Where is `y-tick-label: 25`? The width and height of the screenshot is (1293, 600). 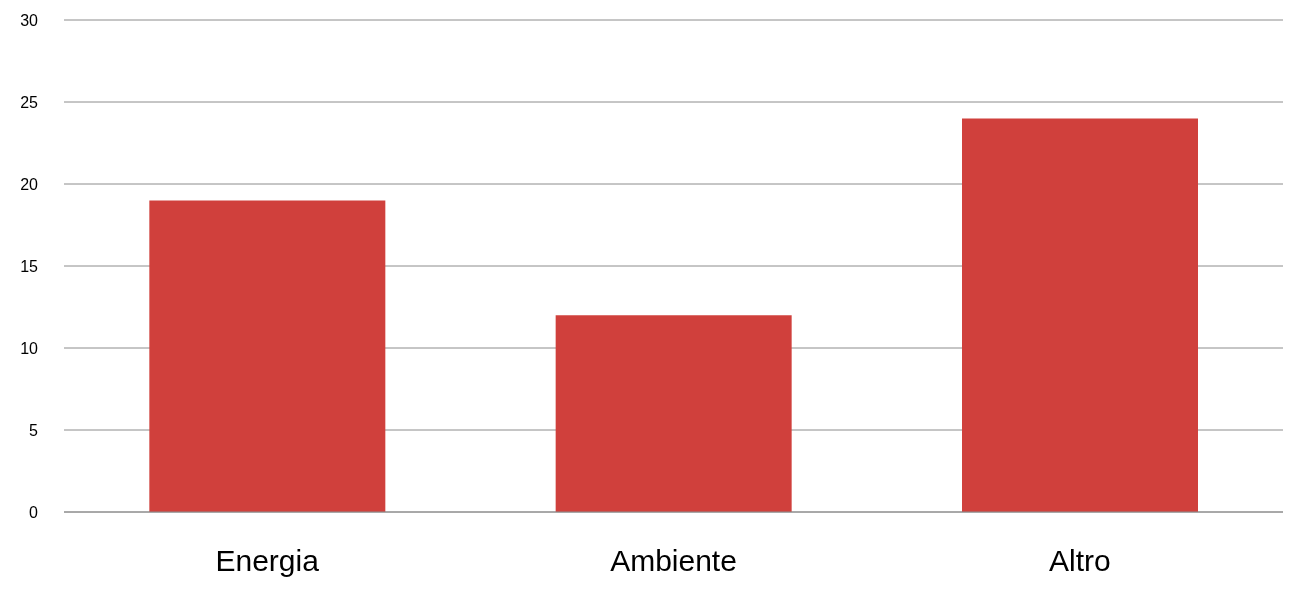
y-tick-label: 25 is located at coordinates (29, 102).